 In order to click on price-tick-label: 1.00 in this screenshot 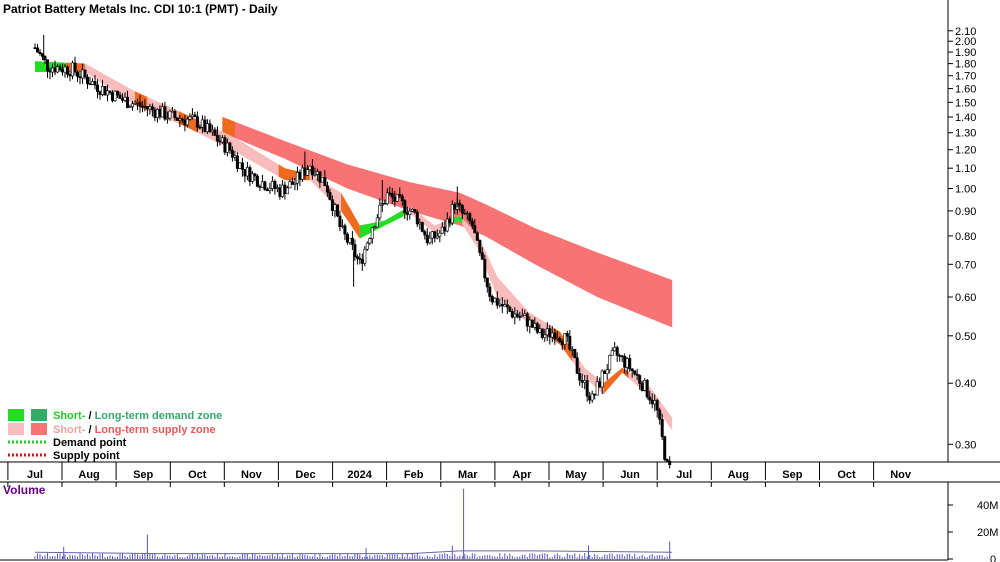, I will do `click(965, 190)`.